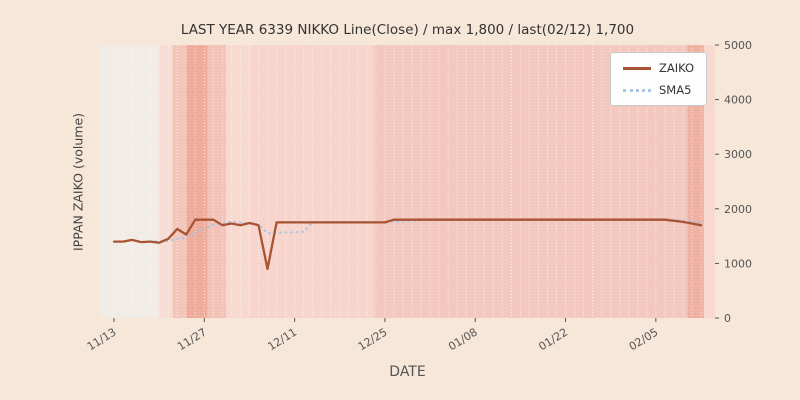  Describe the element at coordinates (78, 182) in the screenshot. I see `y-axis-label: IPPAN ZAIKO (volume)` at that location.